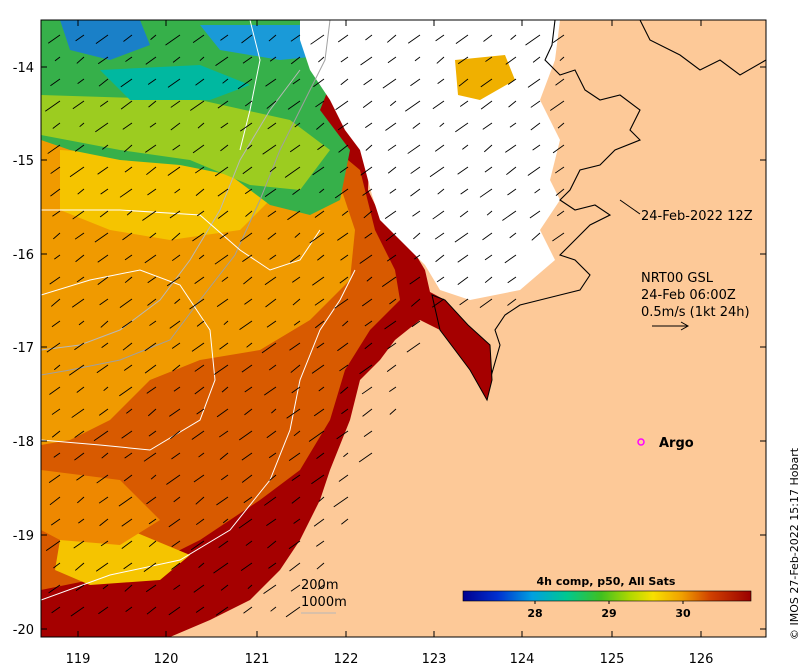 Image resolution: width=810 pixels, height=672 pixels. What do you see at coordinates (697, 216) in the screenshot?
I see `composite-time-label: 24-Feb-2022 12Z` at bounding box center [697, 216].